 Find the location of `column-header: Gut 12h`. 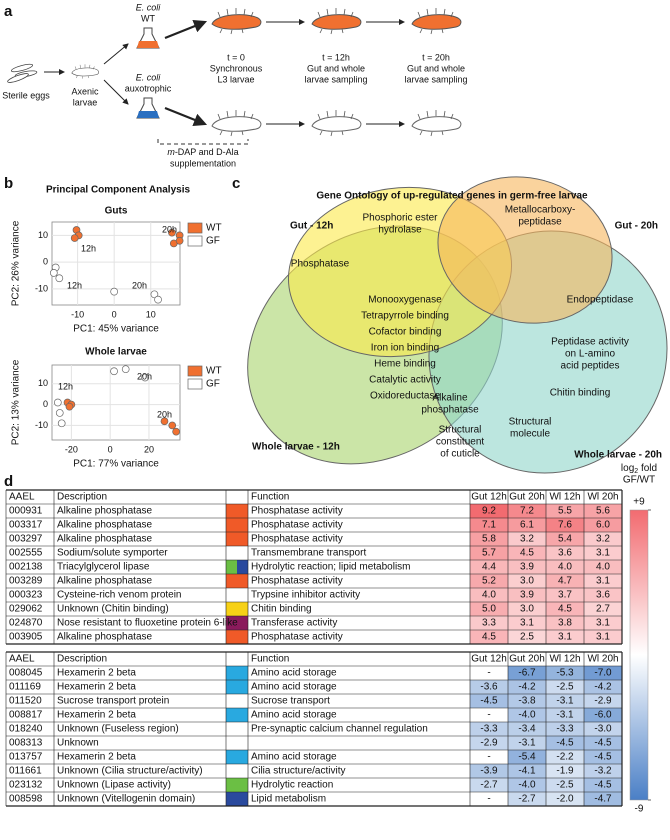

column-header: Gut 12h is located at coordinates (489, 659).